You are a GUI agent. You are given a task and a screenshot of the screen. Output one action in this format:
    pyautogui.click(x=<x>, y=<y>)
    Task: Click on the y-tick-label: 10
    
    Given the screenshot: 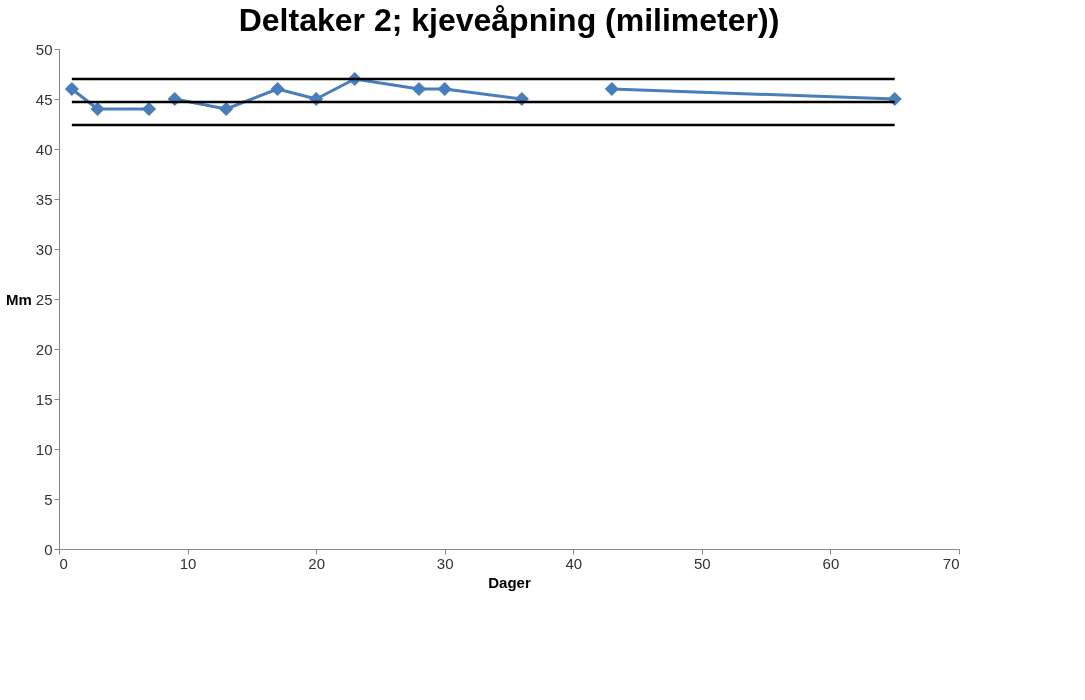 What is the action you would take?
    pyautogui.click(x=44, y=449)
    